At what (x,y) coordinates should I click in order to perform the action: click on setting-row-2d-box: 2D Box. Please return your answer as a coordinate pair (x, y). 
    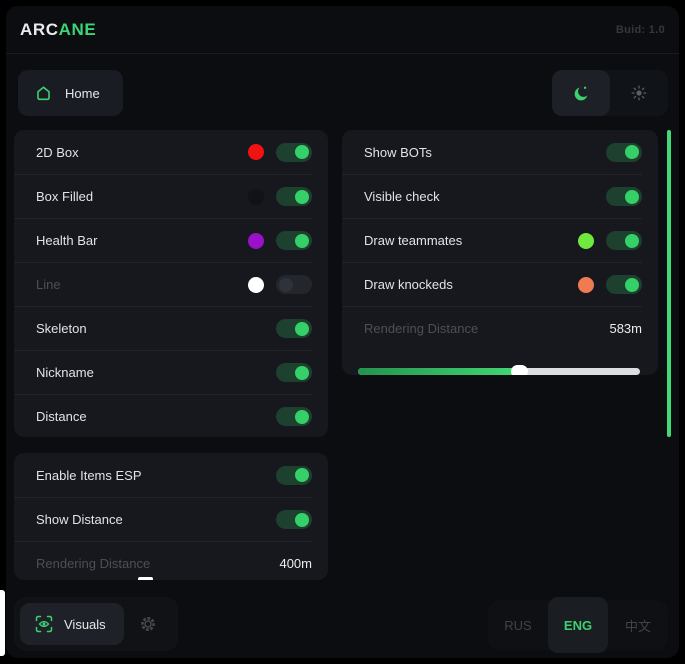
    Looking at the image, I should click on (163, 152).